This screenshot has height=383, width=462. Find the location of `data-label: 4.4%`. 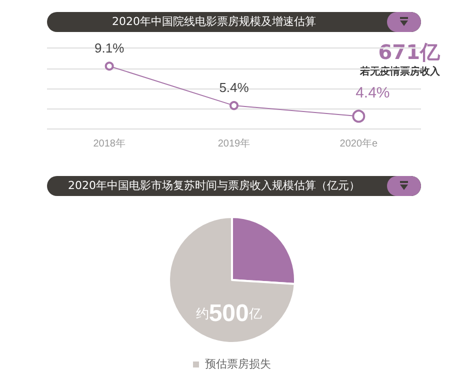

data-label: 4.4% is located at coordinates (373, 93).